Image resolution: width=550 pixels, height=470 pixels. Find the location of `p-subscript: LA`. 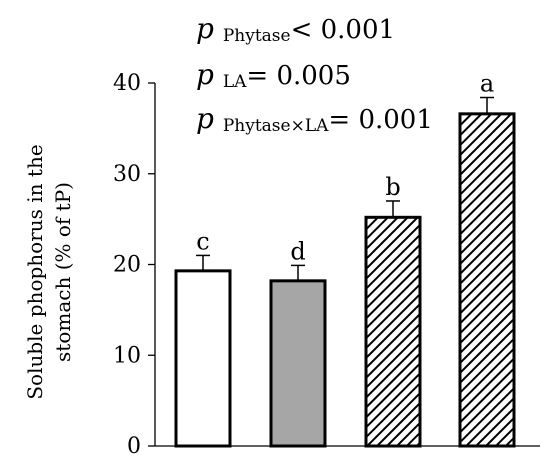

p-subscript: LA is located at coordinates (235, 82).